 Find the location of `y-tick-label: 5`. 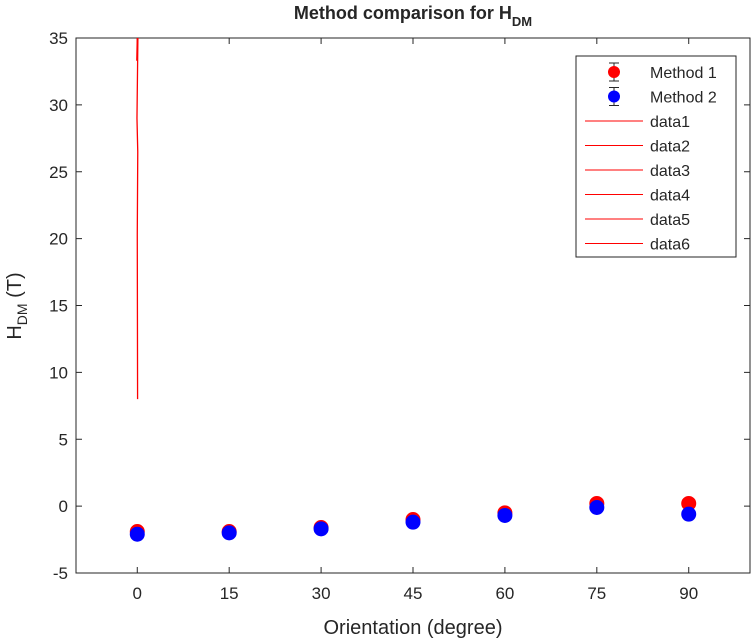

y-tick-label: 5 is located at coordinates (63, 439).